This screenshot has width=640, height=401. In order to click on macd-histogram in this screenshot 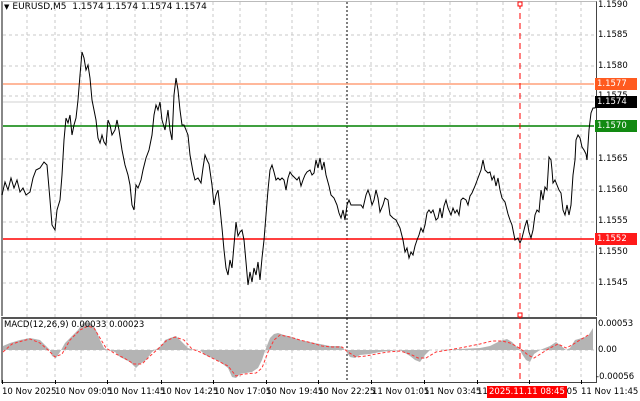, I will do `click(298, 350)`.